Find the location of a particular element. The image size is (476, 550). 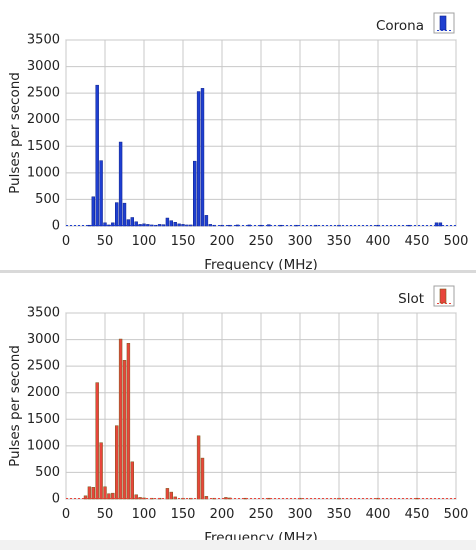

corona-x-tick-label: 100 is located at coordinates (144, 241).